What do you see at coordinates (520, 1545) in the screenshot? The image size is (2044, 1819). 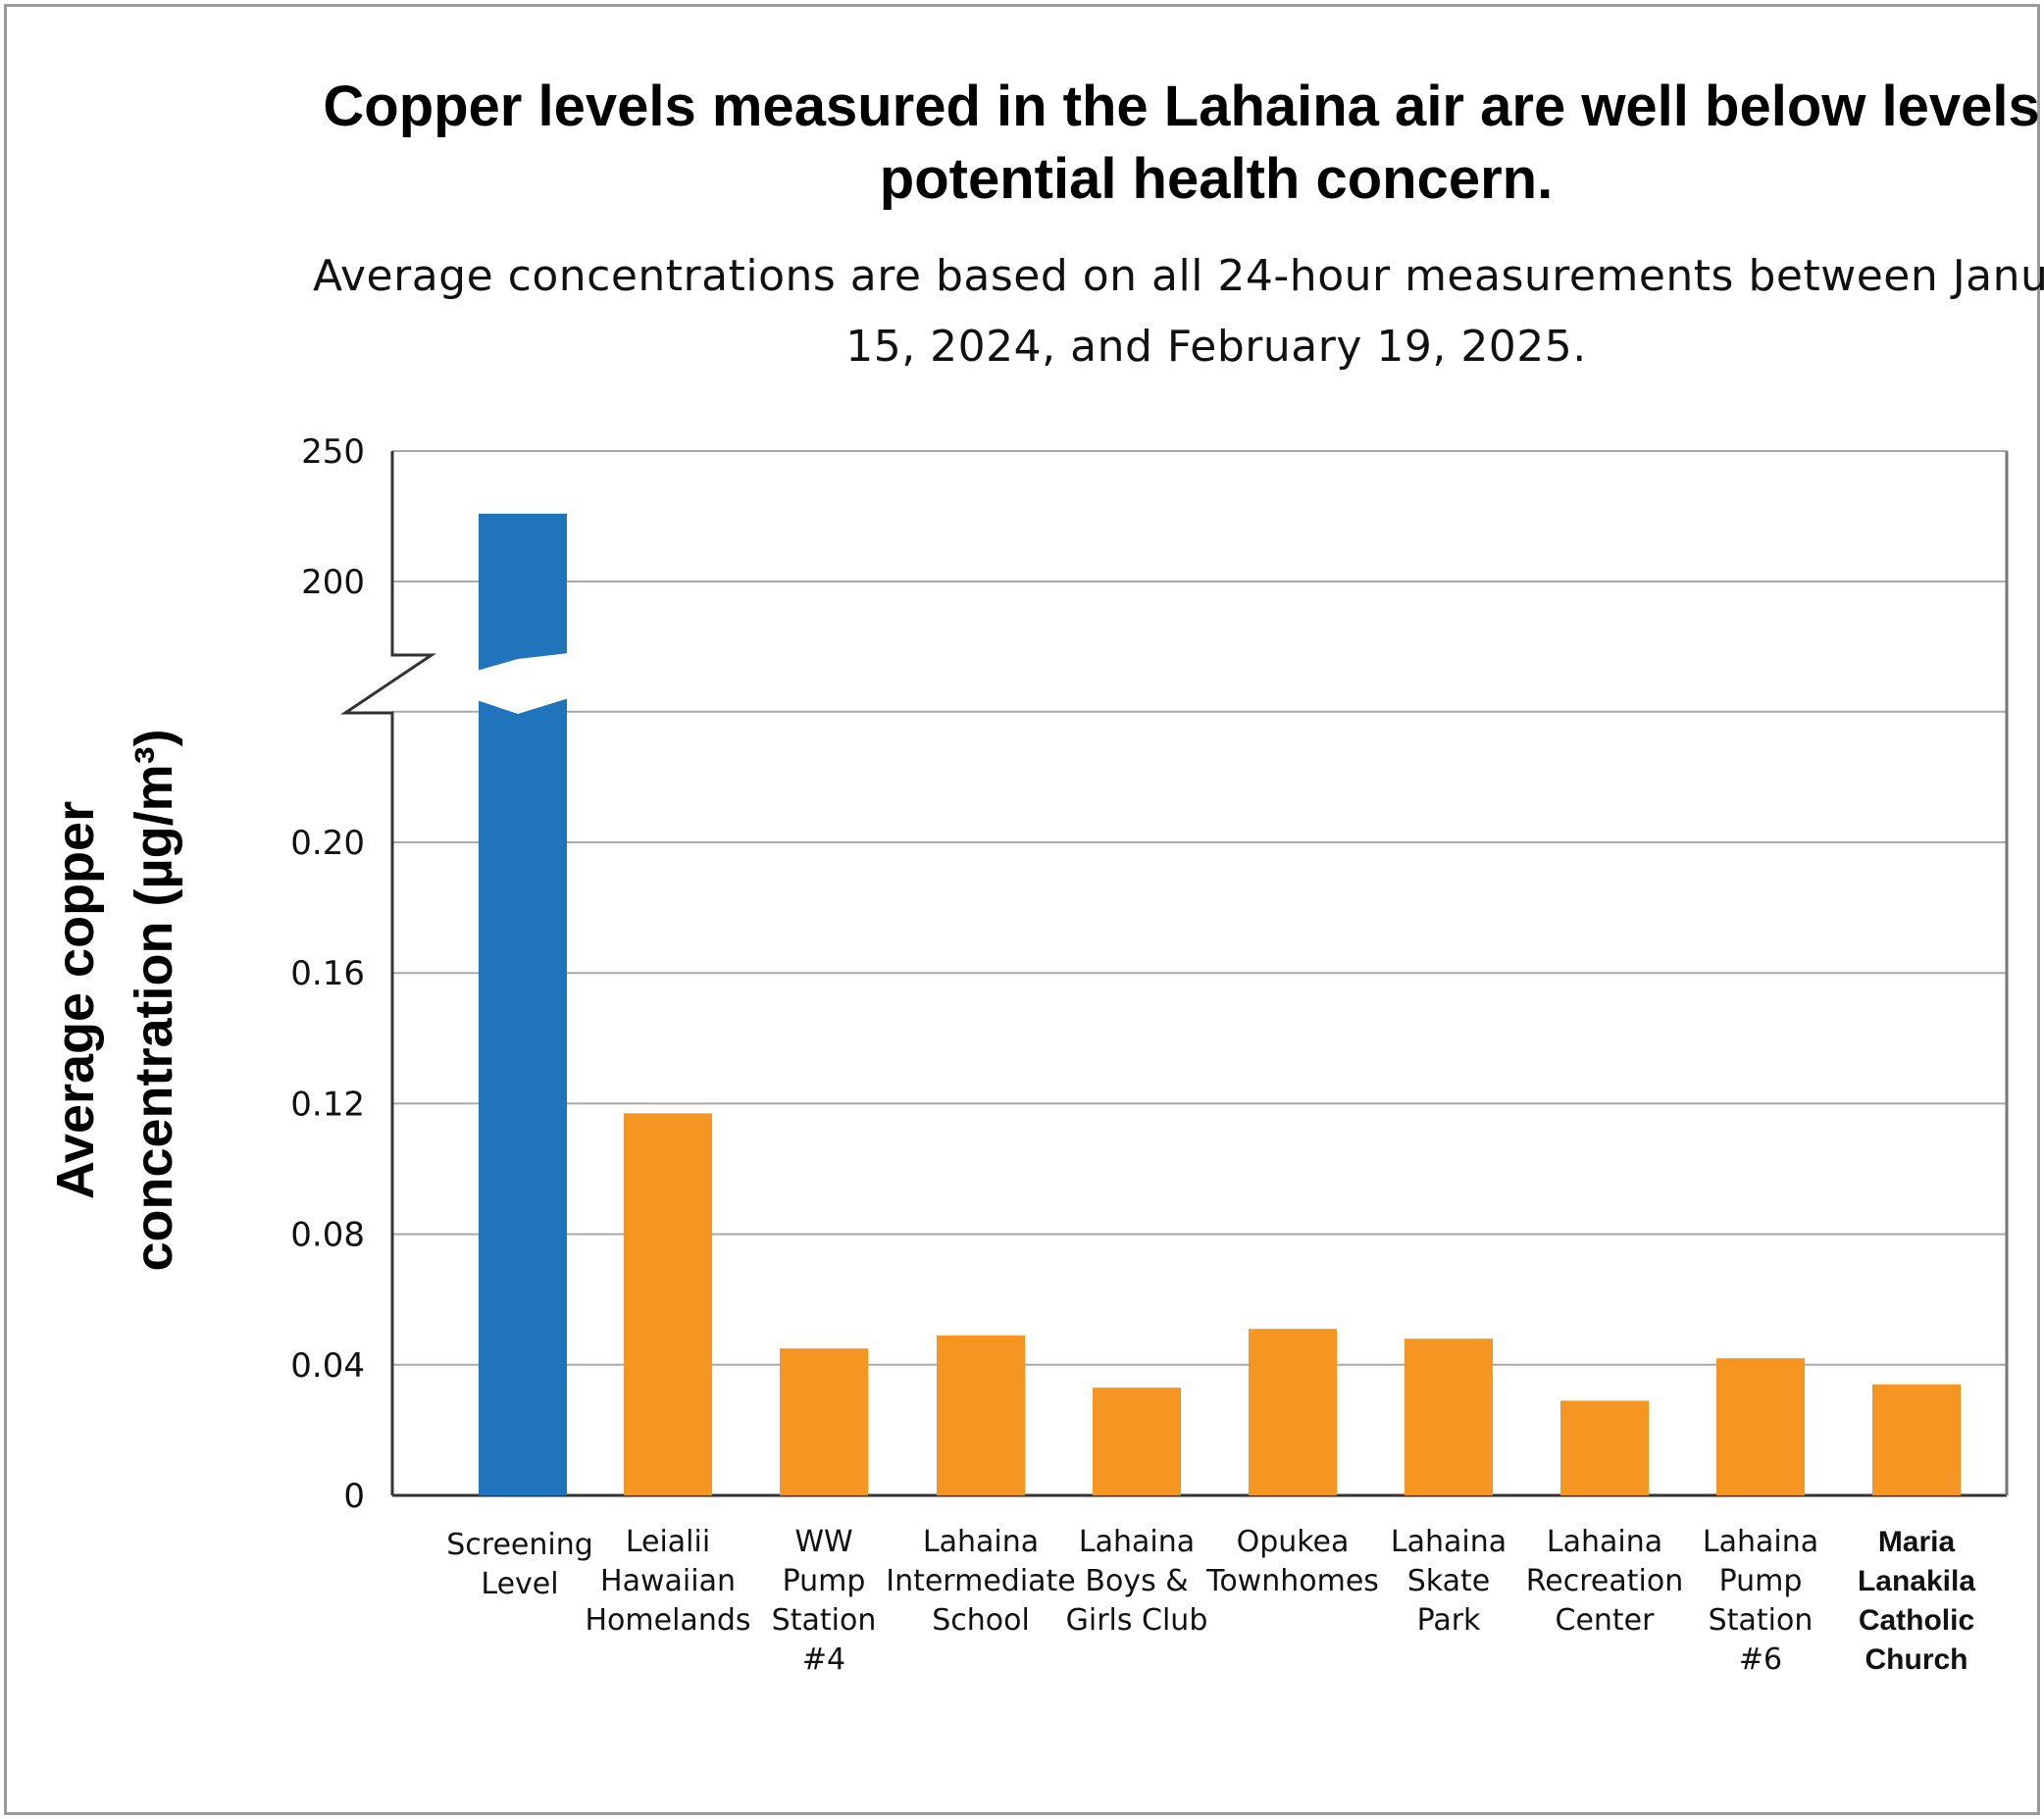 I see `x-tick-label-line: Screening` at bounding box center [520, 1545].